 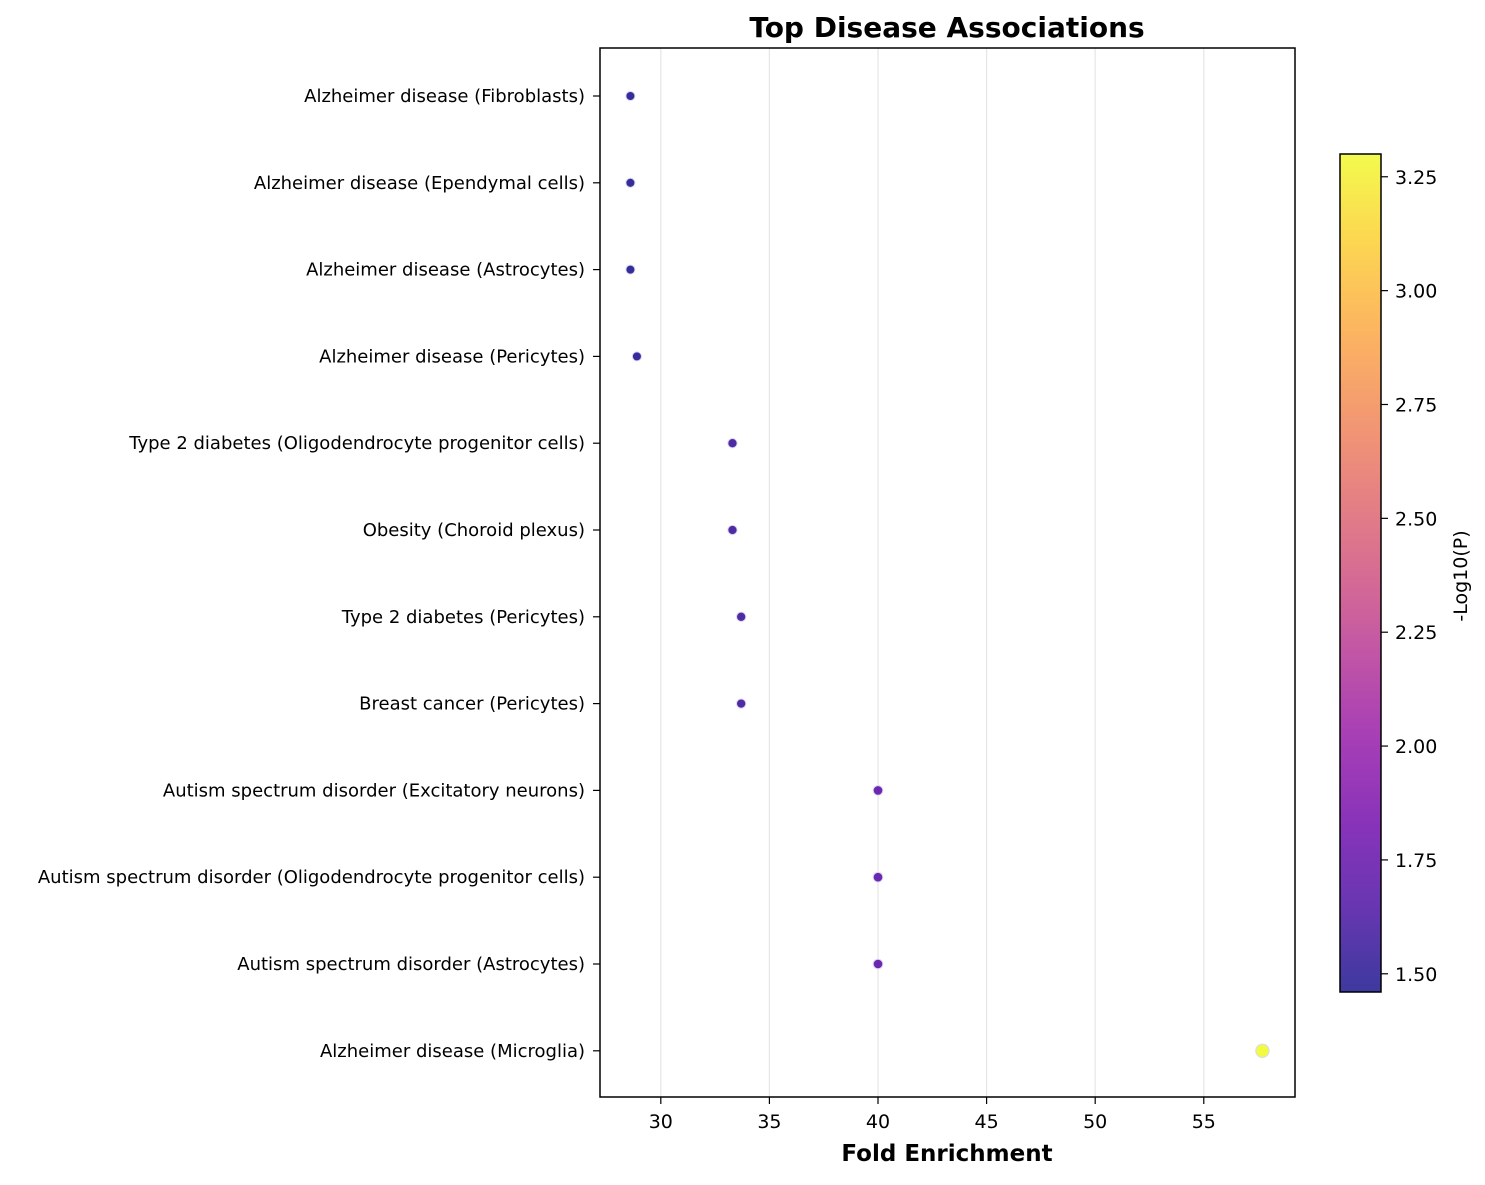 I want to click on y-tick-label: Breast cancer (Pericytes), so click(x=472, y=704).